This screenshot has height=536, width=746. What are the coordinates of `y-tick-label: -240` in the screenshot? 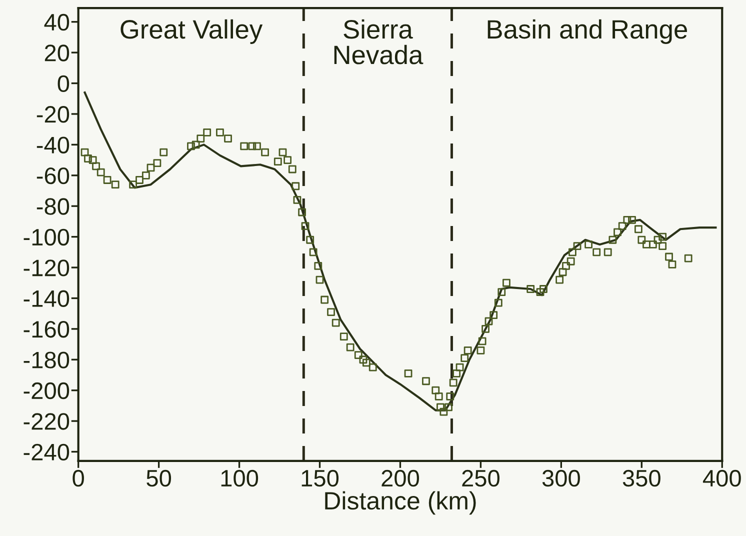 It's located at (47, 452).